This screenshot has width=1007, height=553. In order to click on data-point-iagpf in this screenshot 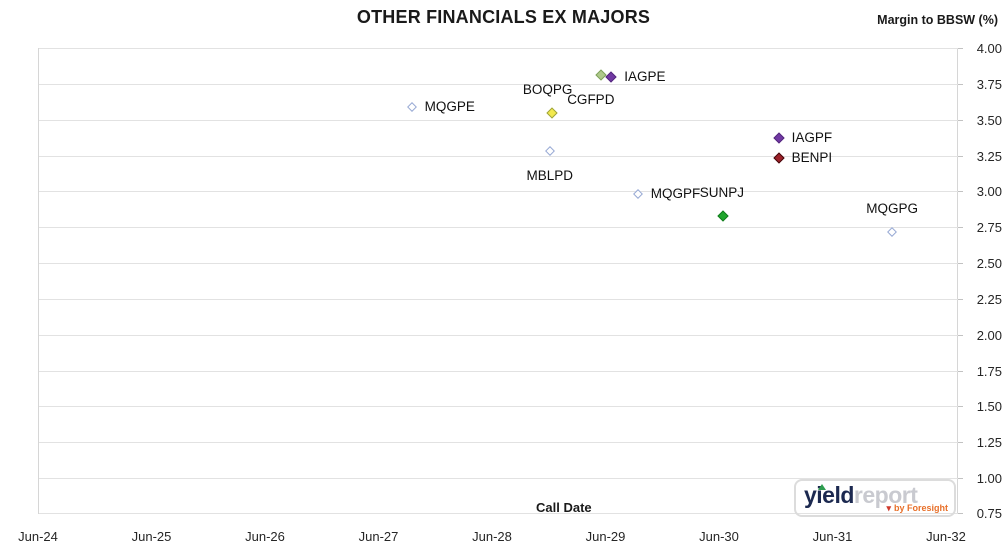, I will do `click(778, 138)`.